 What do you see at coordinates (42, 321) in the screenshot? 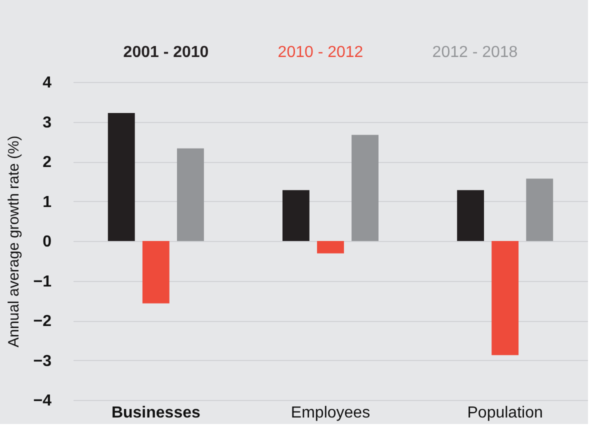
I see `y-tick-label: −2` at bounding box center [42, 321].